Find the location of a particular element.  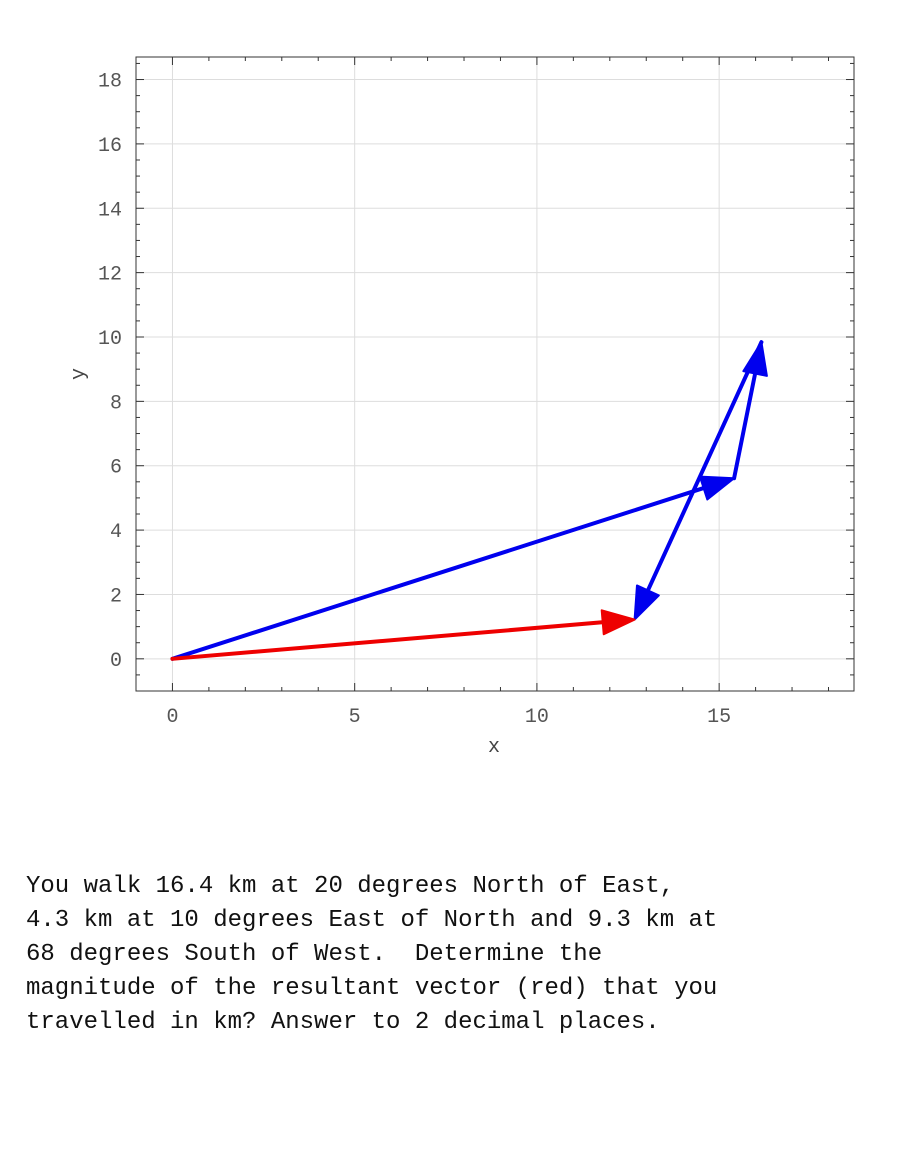

y-tick-label: 14 is located at coordinates (110, 210).